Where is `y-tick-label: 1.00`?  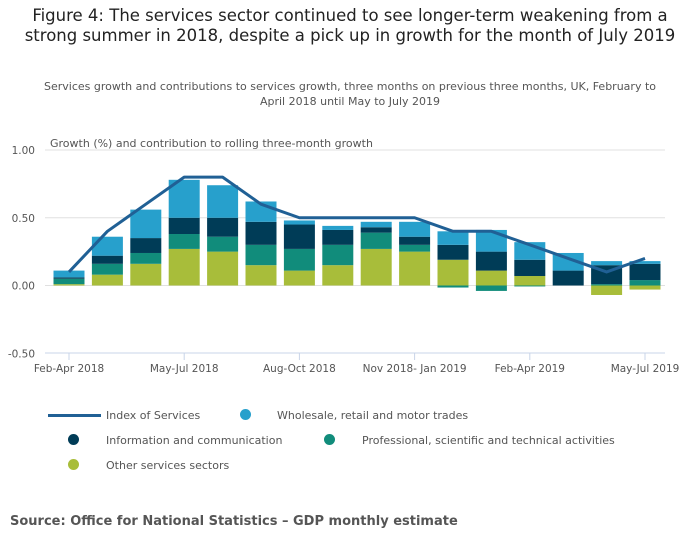 y-tick-label: 1.00 is located at coordinates (23, 151).